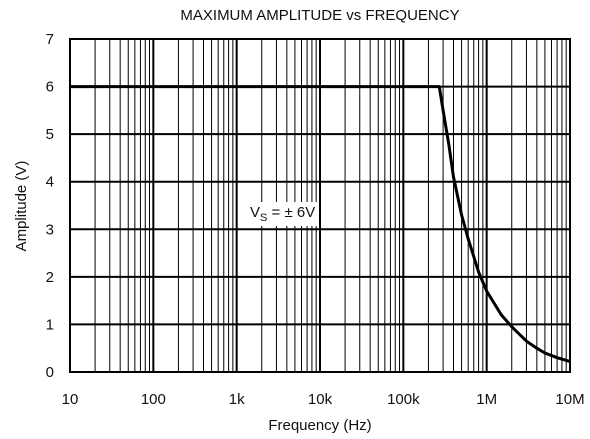  Describe the element at coordinates (486, 399) in the screenshot. I see `x-tick-label: 1M` at that location.